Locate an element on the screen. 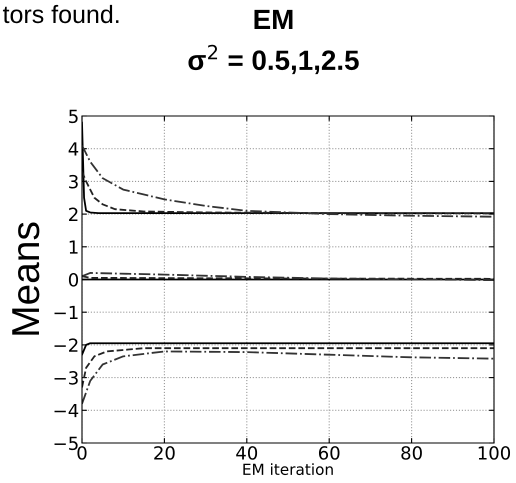 The image size is (516, 483). chart-title: EM is located at coordinates (273, 19).